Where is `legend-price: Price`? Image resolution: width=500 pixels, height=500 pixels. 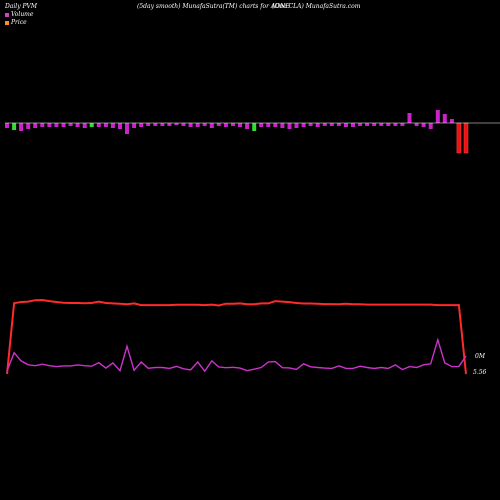
legend-price: Price is located at coordinates (16, 22).